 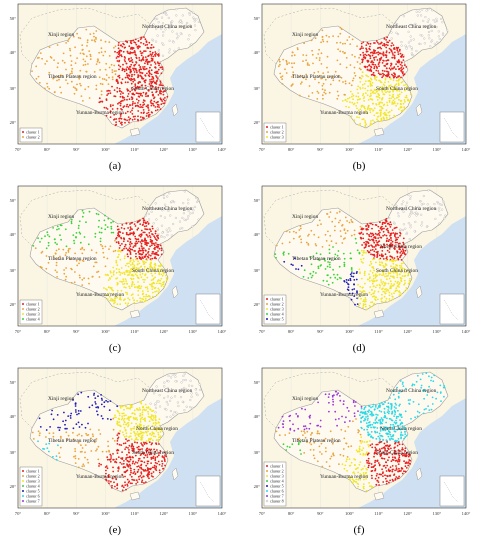 I want to click on legend-label: cluster 2, so click(x=33, y=137).